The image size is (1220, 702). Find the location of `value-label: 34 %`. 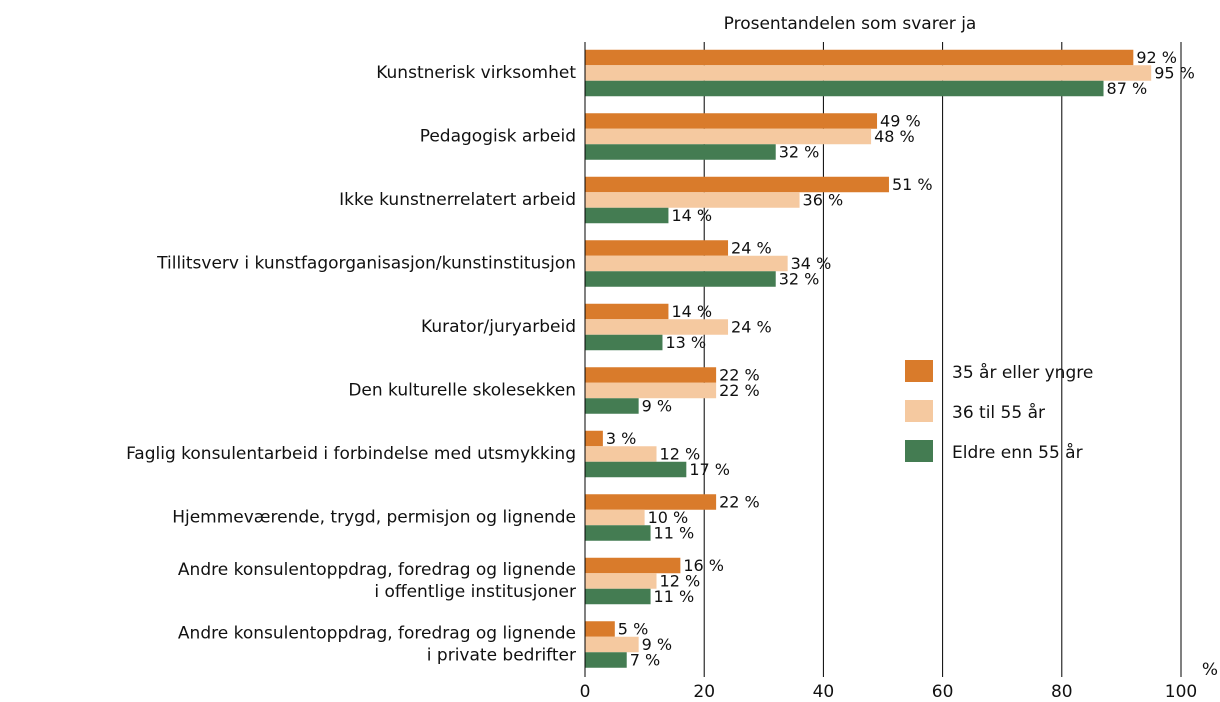

value-label: 34 % is located at coordinates (811, 263).